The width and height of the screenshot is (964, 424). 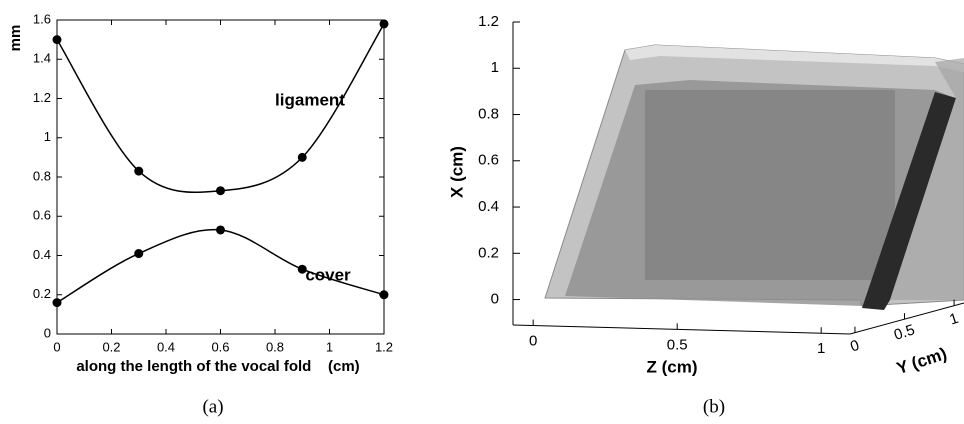 I want to click on z3d-axis, so click(x=681, y=329).